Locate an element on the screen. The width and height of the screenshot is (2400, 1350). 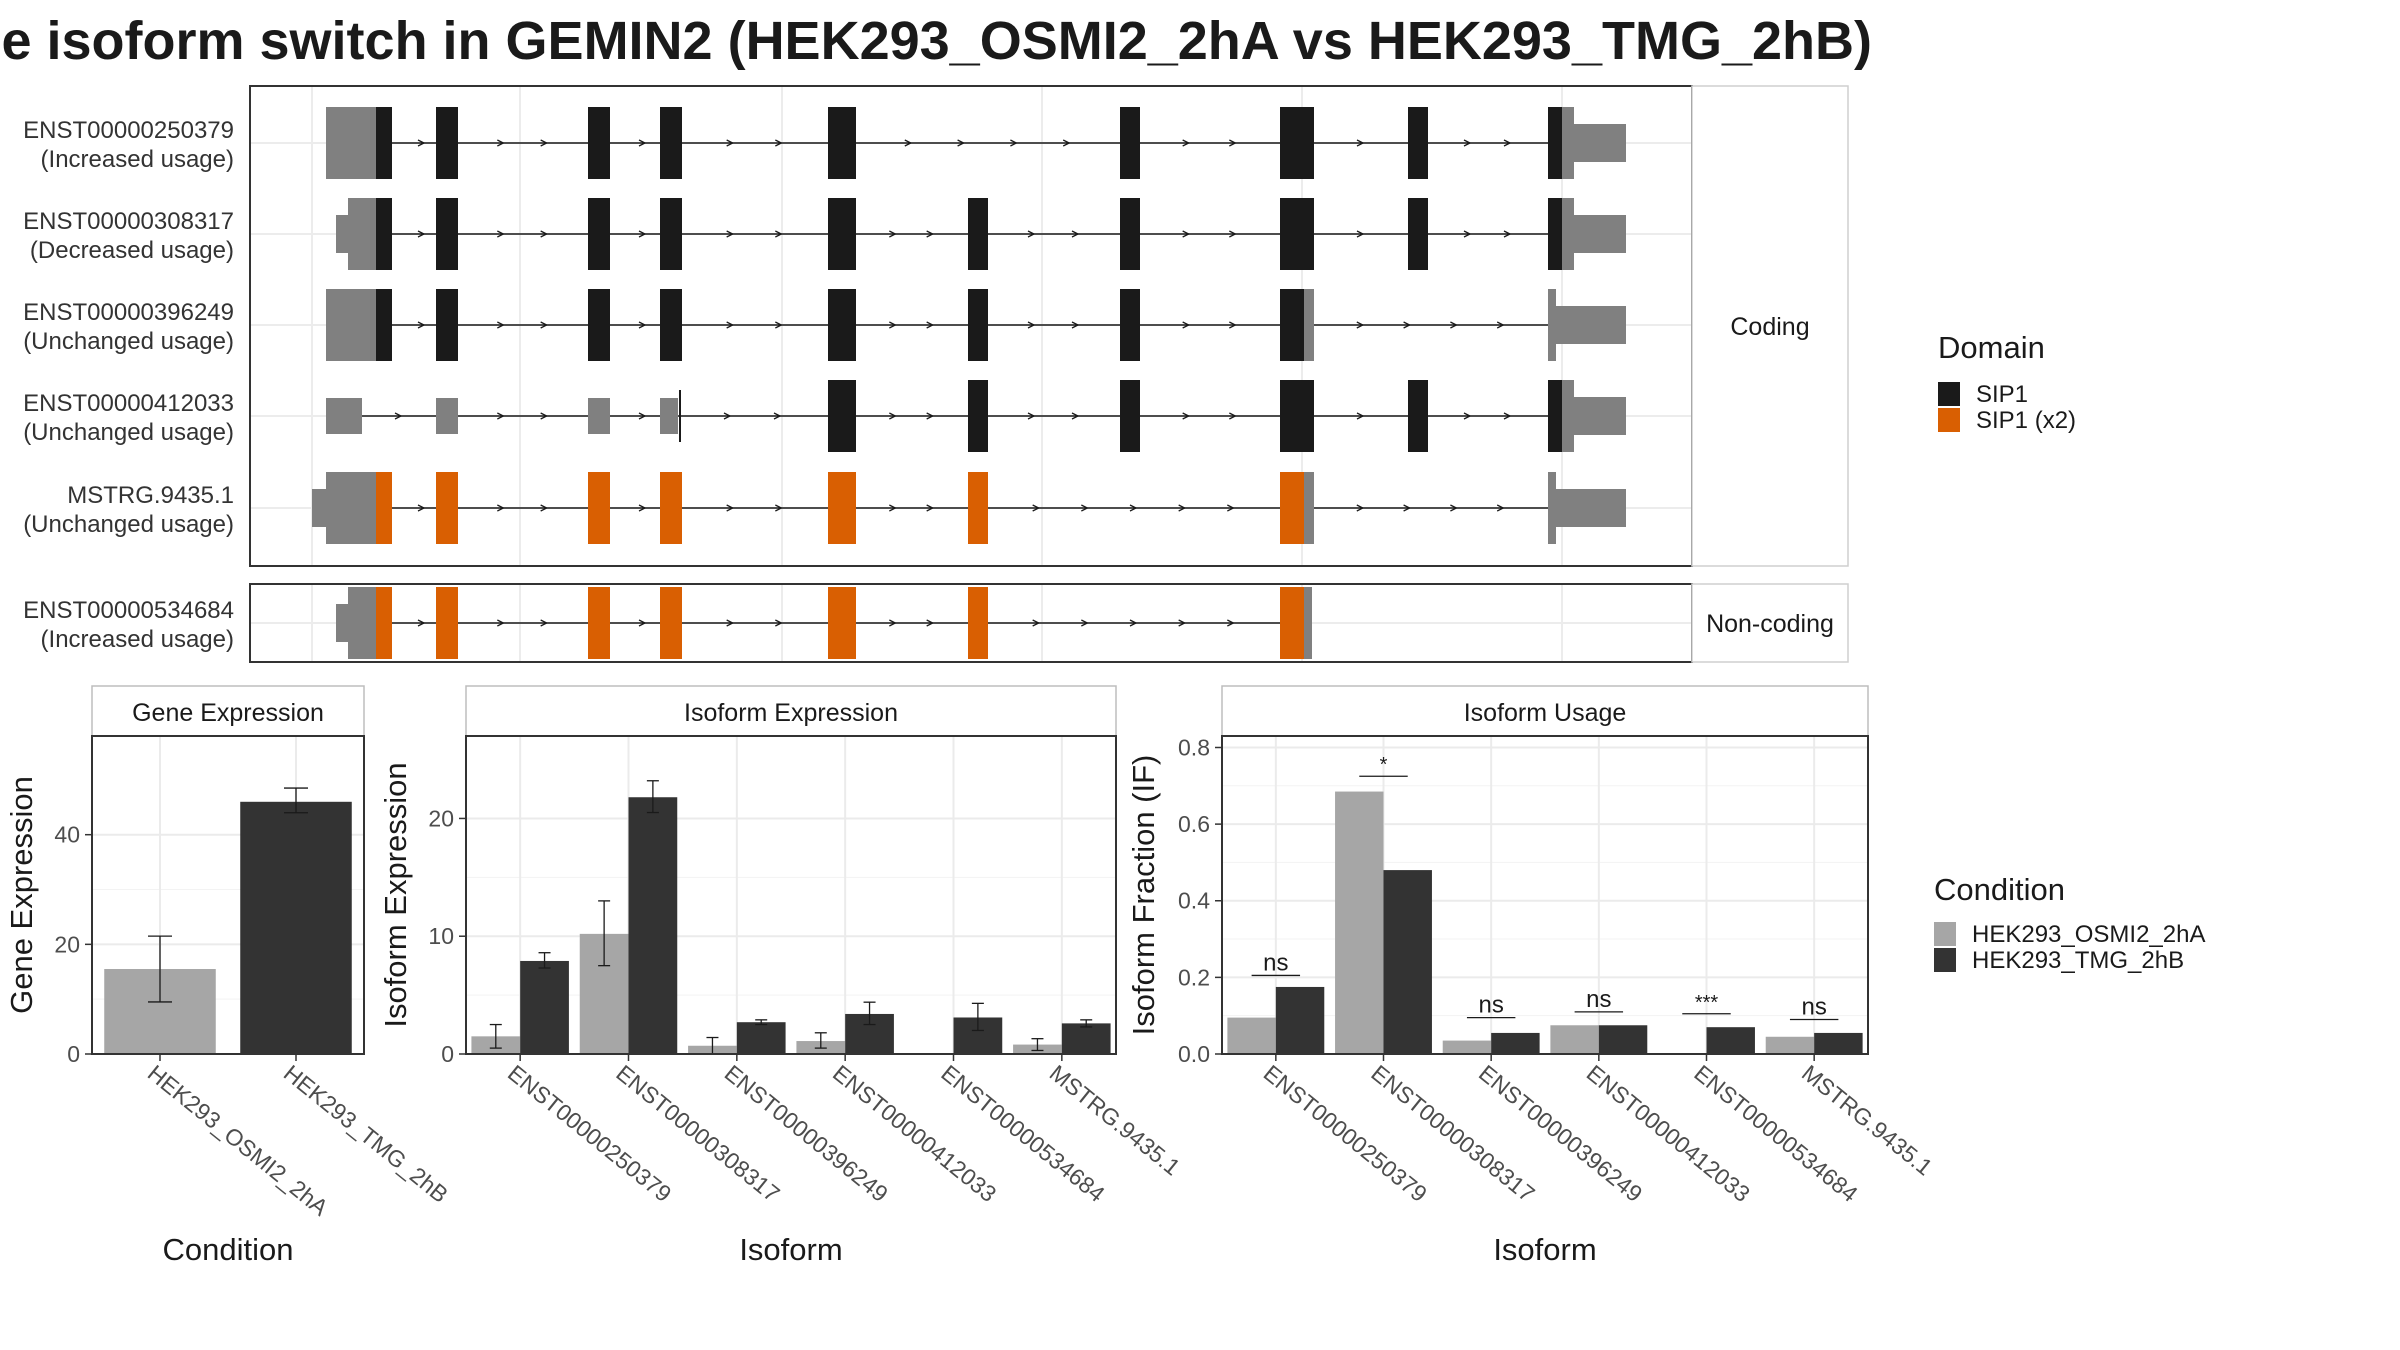
bar-HEK293_TMG_2hB is located at coordinates (296, 927).